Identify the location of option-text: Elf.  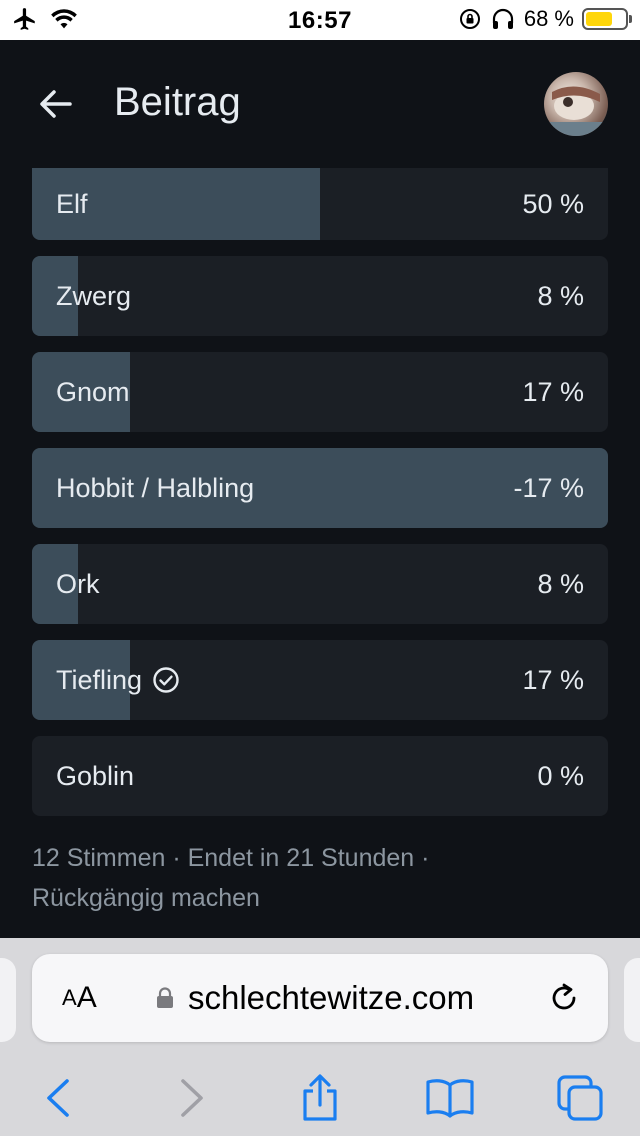
(72, 203).